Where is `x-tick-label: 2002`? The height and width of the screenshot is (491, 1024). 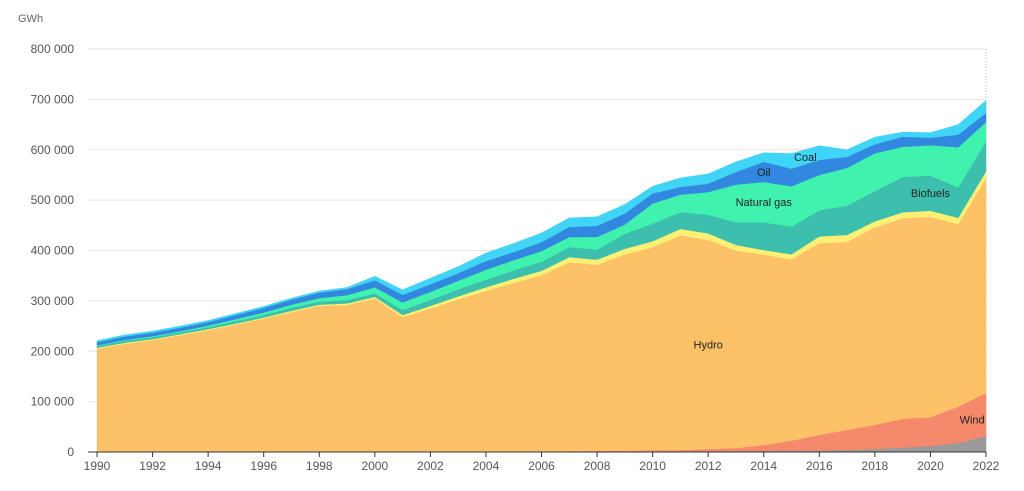 x-tick-label: 2002 is located at coordinates (430, 466).